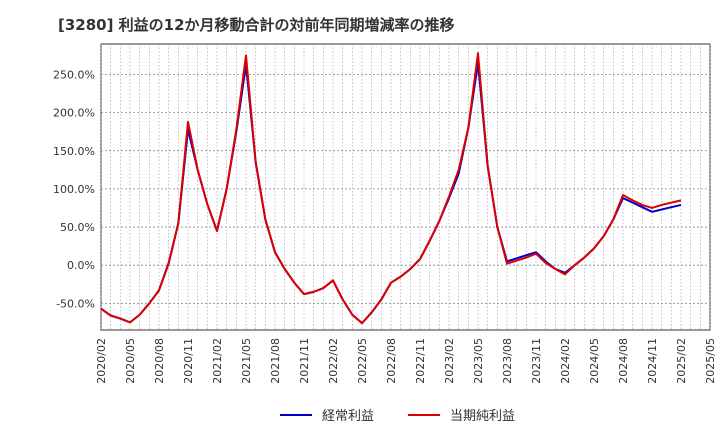  Describe the element at coordinates (710, 361) in the screenshot. I see `x-tick-label: 2025/05` at that location.